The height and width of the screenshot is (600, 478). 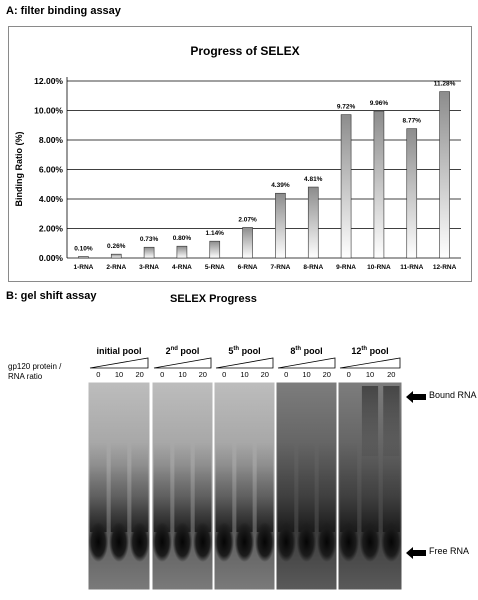 What do you see at coordinates (182, 238) in the screenshot?
I see `data-label: 0.80%` at bounding box center [182, 238].